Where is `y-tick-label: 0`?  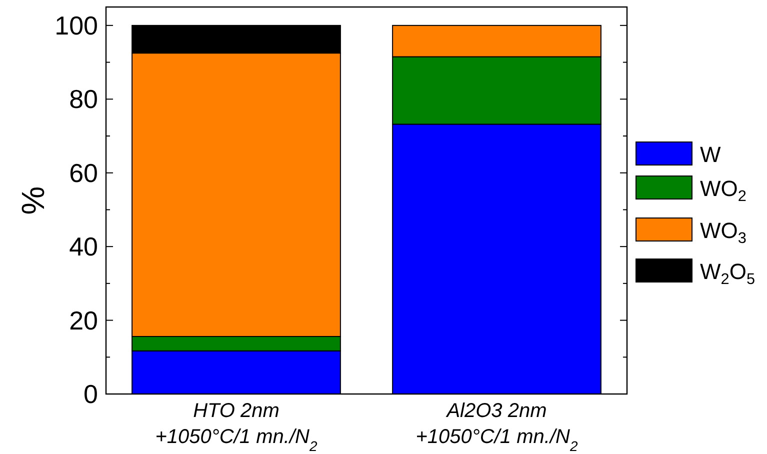 y-tick-label: 0 is located at coordinates (91, 394).